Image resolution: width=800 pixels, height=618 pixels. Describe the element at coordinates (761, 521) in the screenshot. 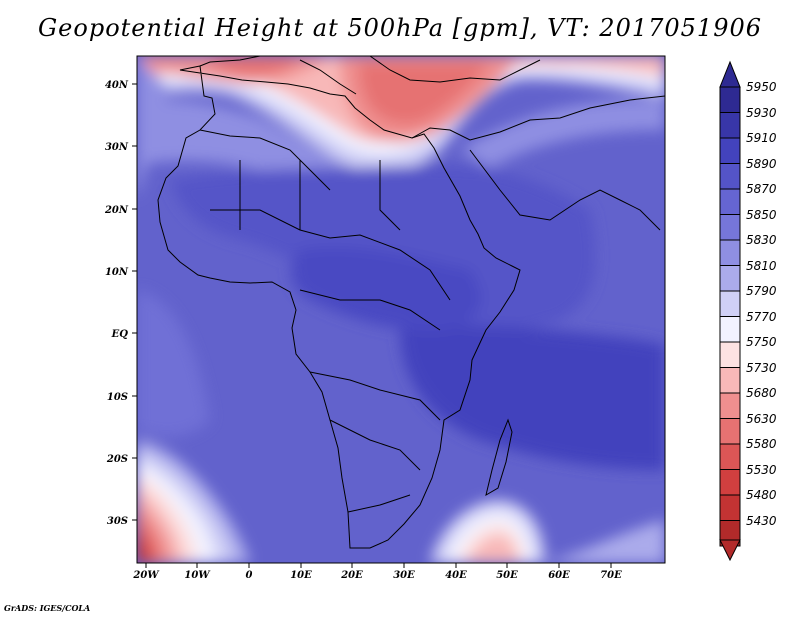

I see `colorbar-label: 5430` at that location.